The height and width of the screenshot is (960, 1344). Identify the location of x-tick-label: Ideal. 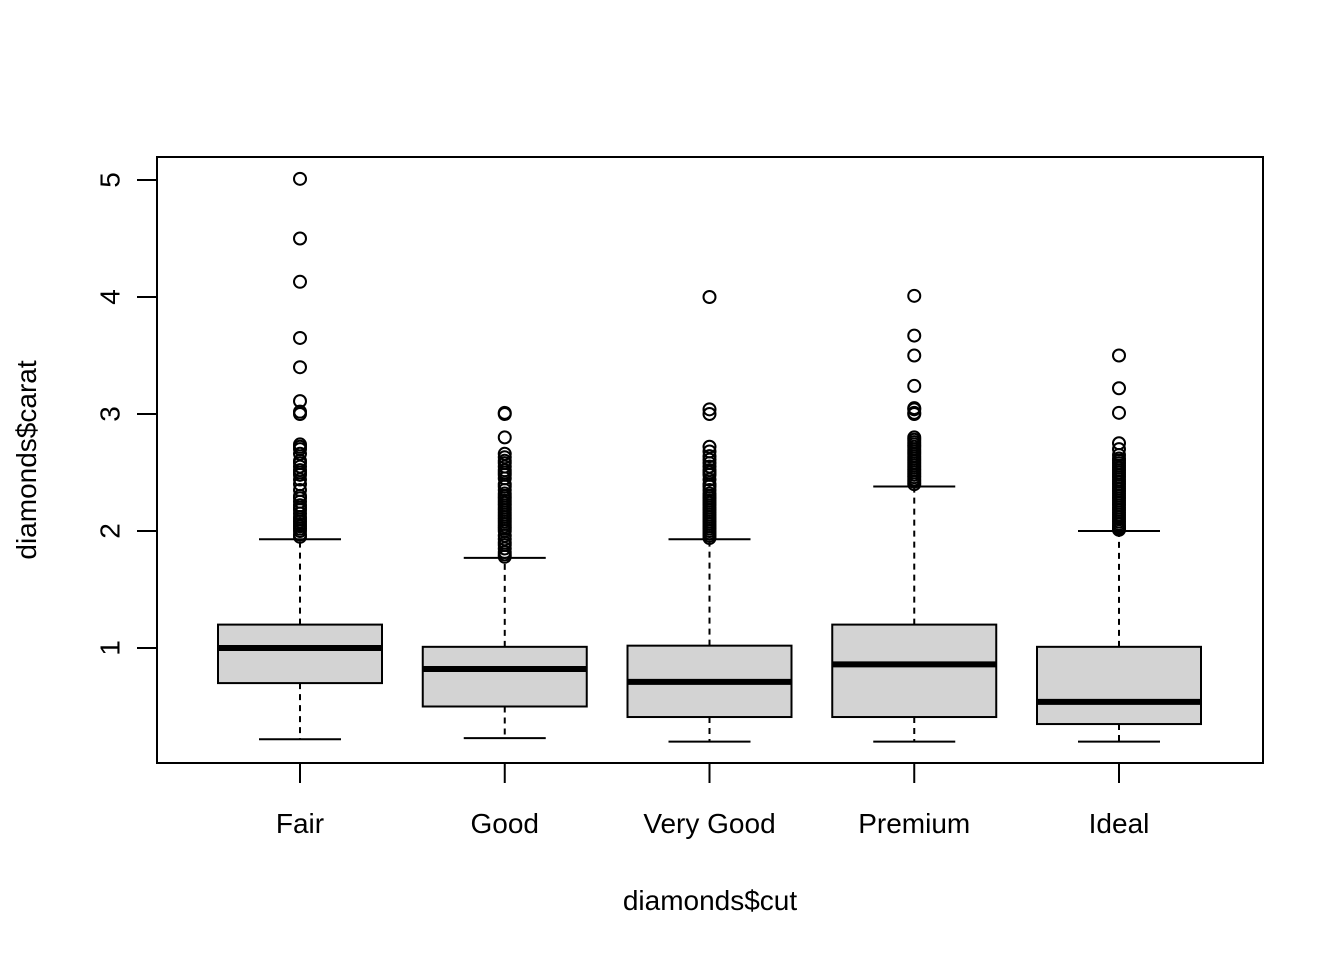
(1119, 823).